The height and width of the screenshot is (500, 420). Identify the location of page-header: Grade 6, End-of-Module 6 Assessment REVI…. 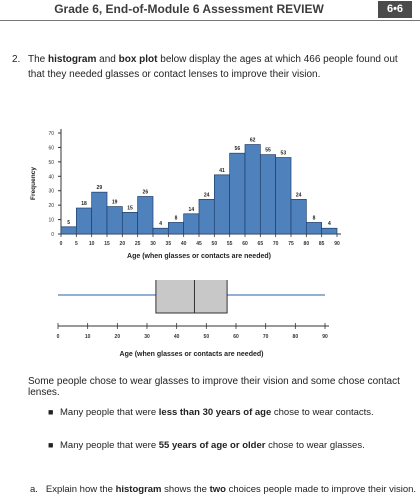
(210, 11).